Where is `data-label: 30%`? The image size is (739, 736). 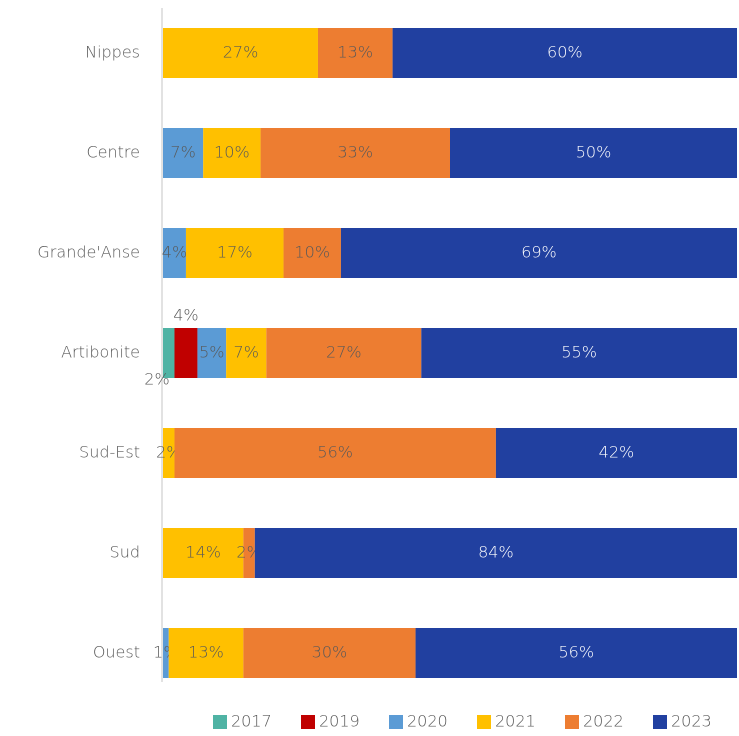
data-label: 30% is located at coordinates (330, 652).